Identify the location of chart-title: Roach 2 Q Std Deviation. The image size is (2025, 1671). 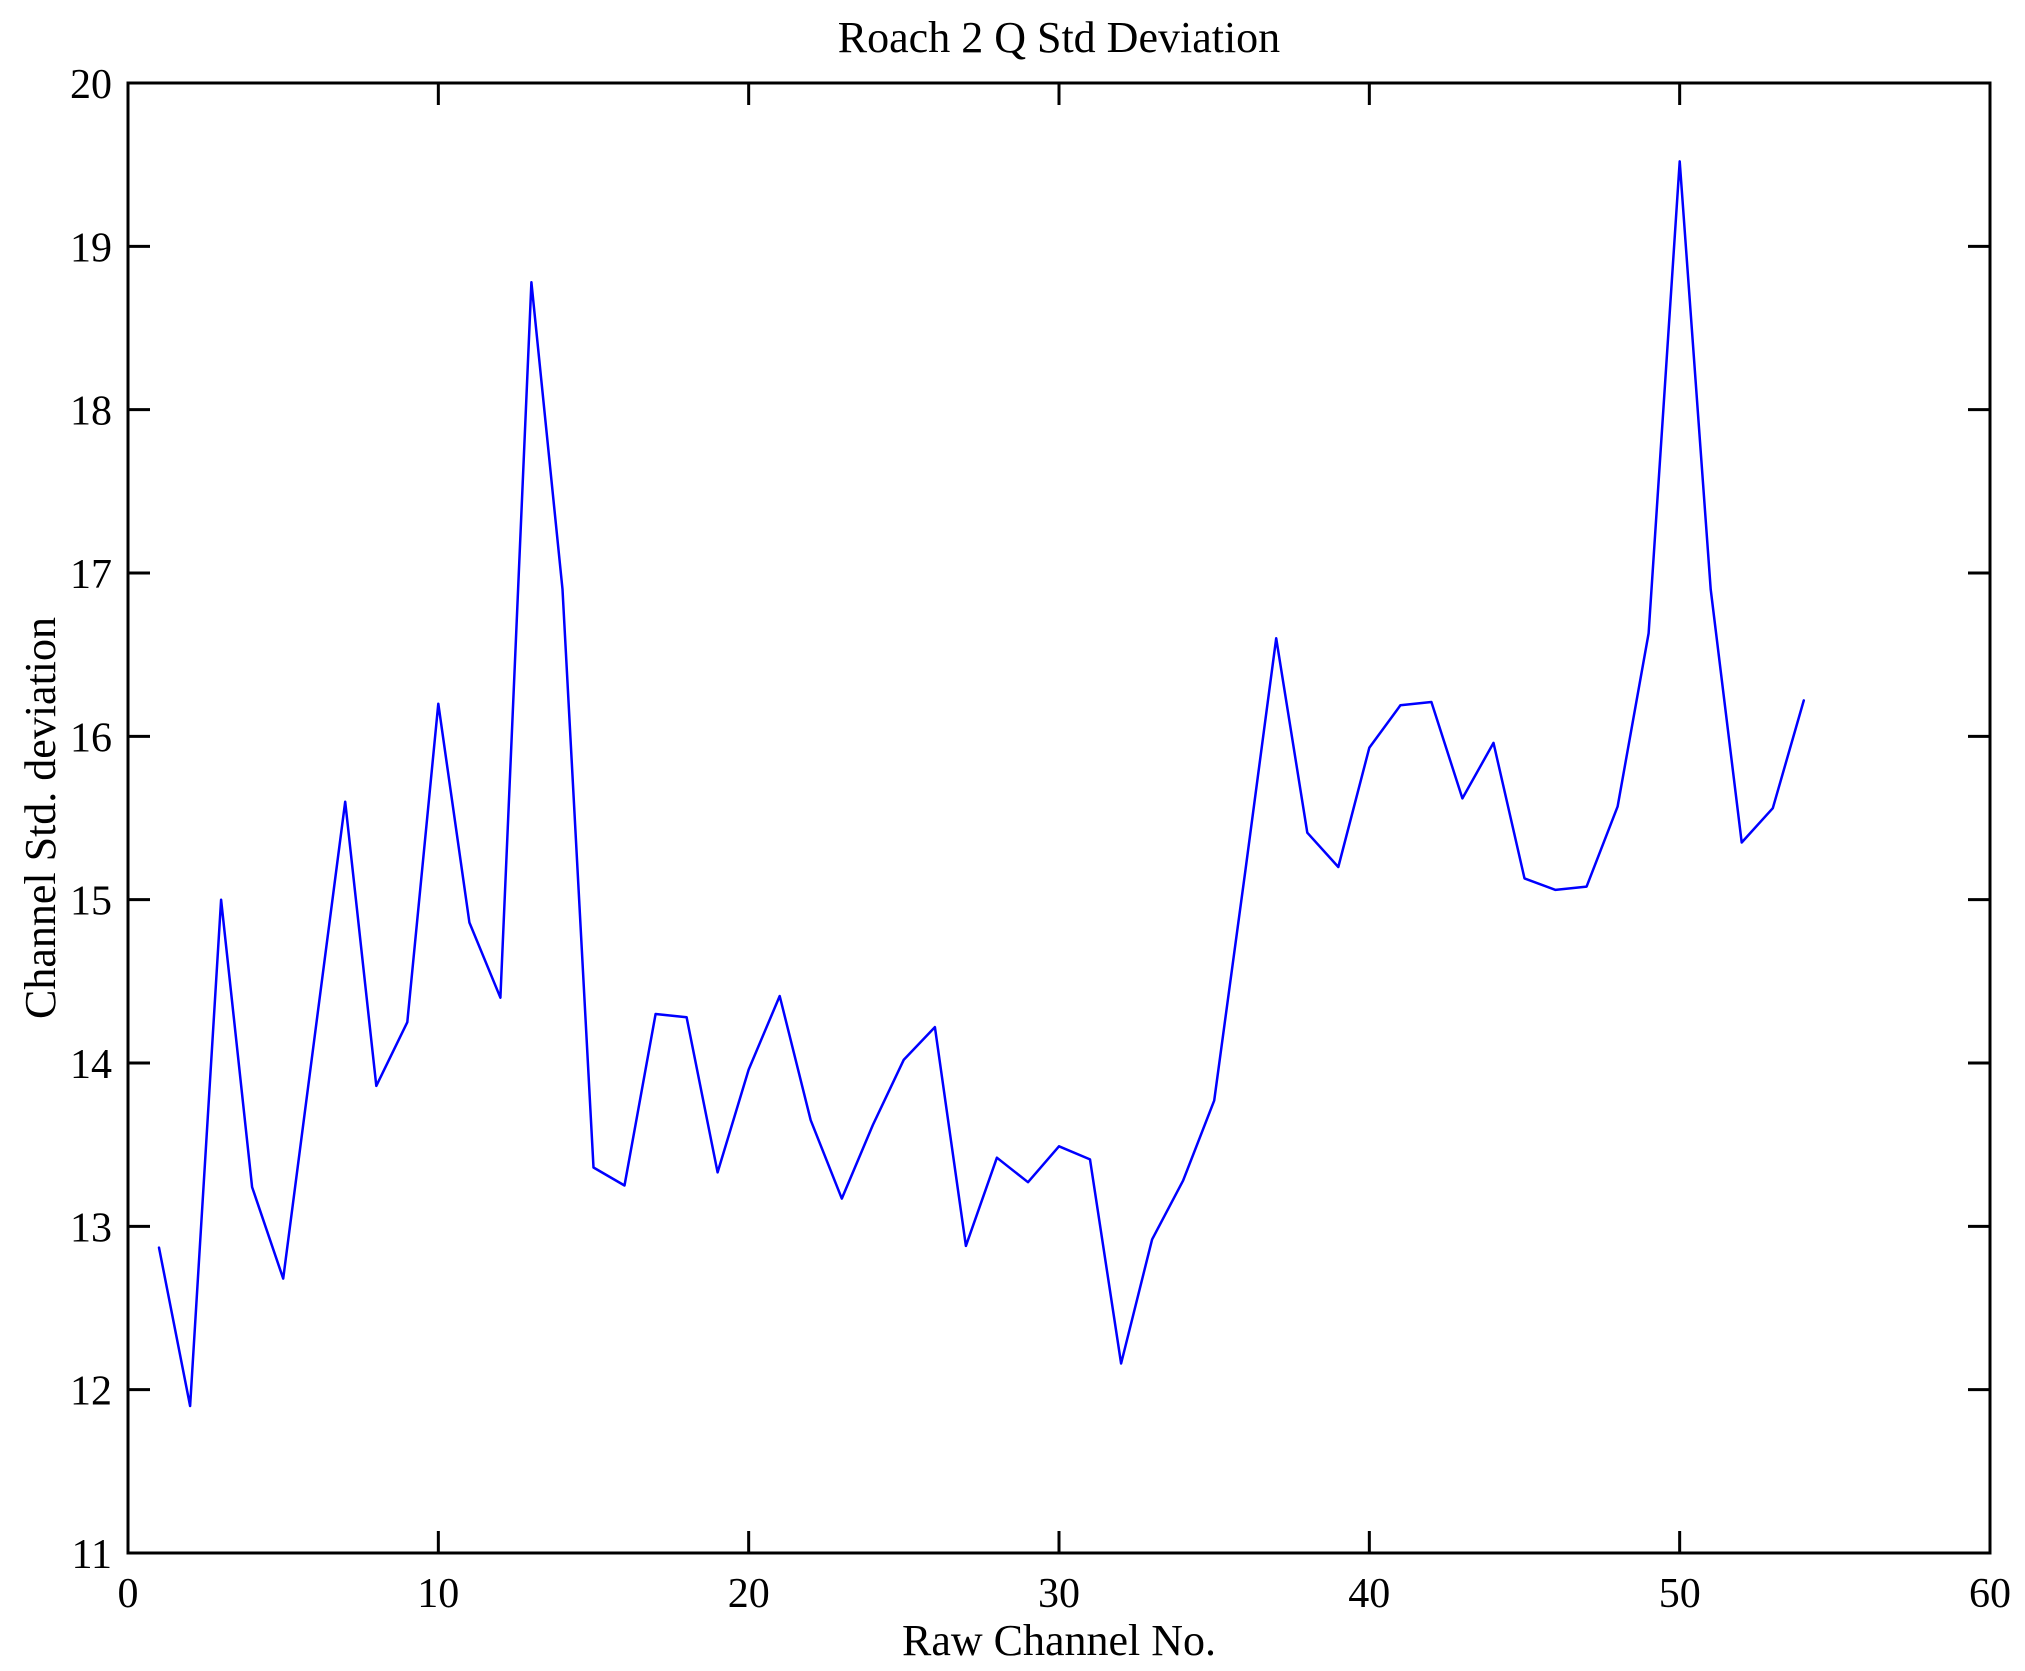
(1059, 37).